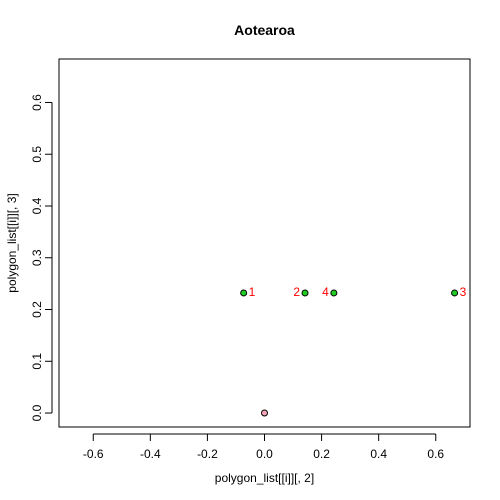 The height and width of the screenshot is (500, 500). Describe the element at coordinates (37, 257) in the screenshot. I see `y-tick-label: 0.3` at that location.